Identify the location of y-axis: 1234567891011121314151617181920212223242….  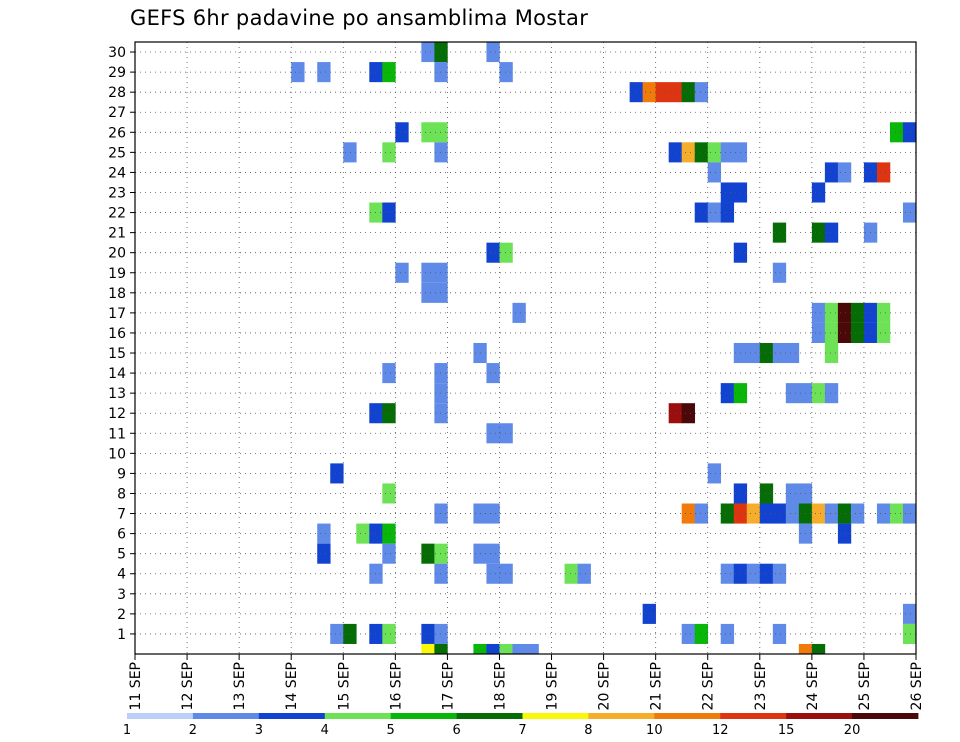
(121, 344).